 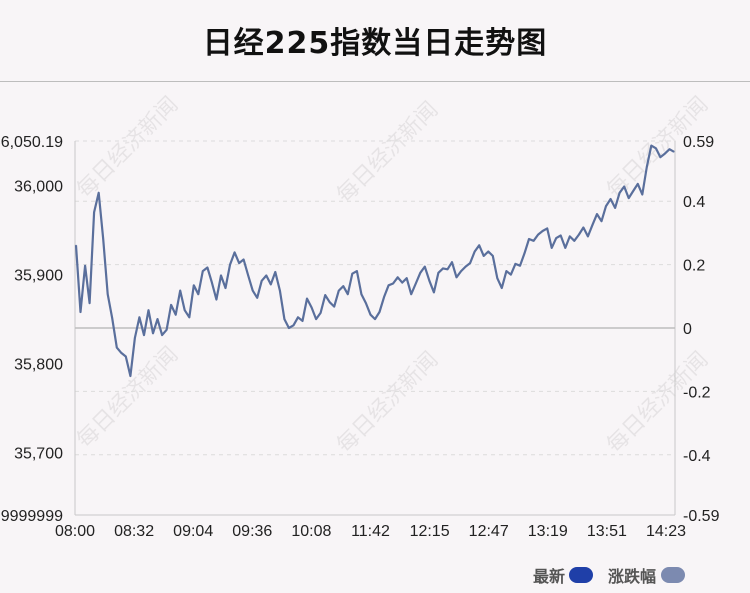 What do you see at coordinates (548, 531) in the screenshot?
I see `x-tick-label: 13:19` at bounding box center [548, 531].